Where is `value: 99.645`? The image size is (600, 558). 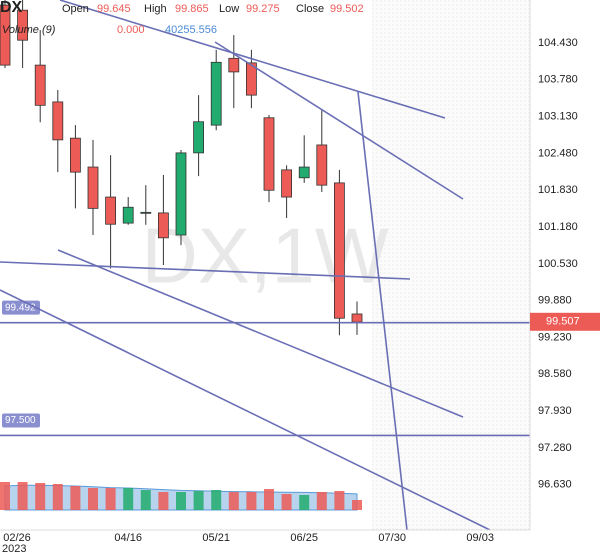 value: 99.645 is located at coordinates (114, 9).